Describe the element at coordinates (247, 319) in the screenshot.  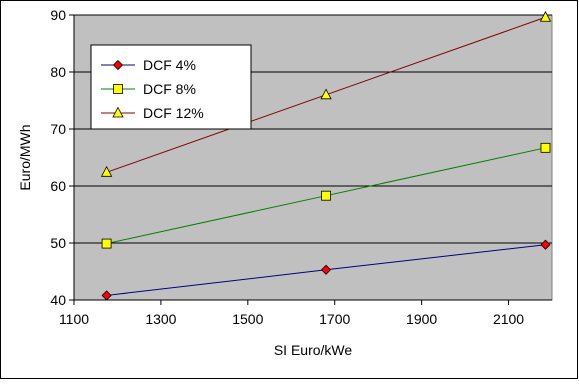
I see `x-tick-label: 1500` at that location.